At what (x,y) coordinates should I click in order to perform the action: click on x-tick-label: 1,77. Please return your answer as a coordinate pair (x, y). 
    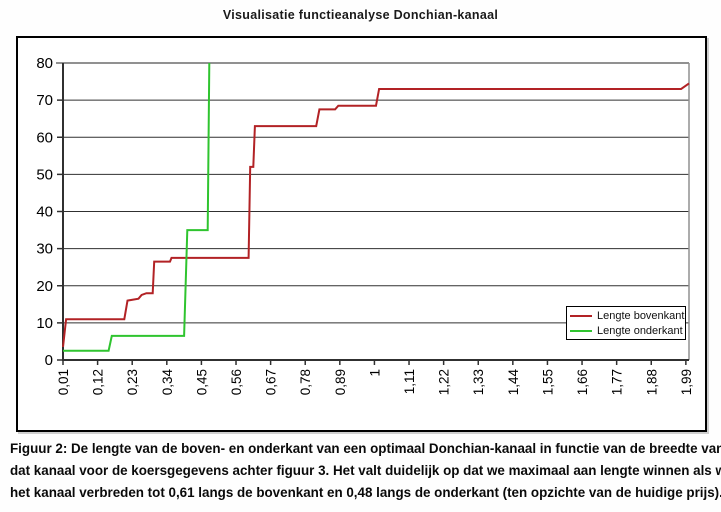
    Looking at the image, I should click on (617, 382).